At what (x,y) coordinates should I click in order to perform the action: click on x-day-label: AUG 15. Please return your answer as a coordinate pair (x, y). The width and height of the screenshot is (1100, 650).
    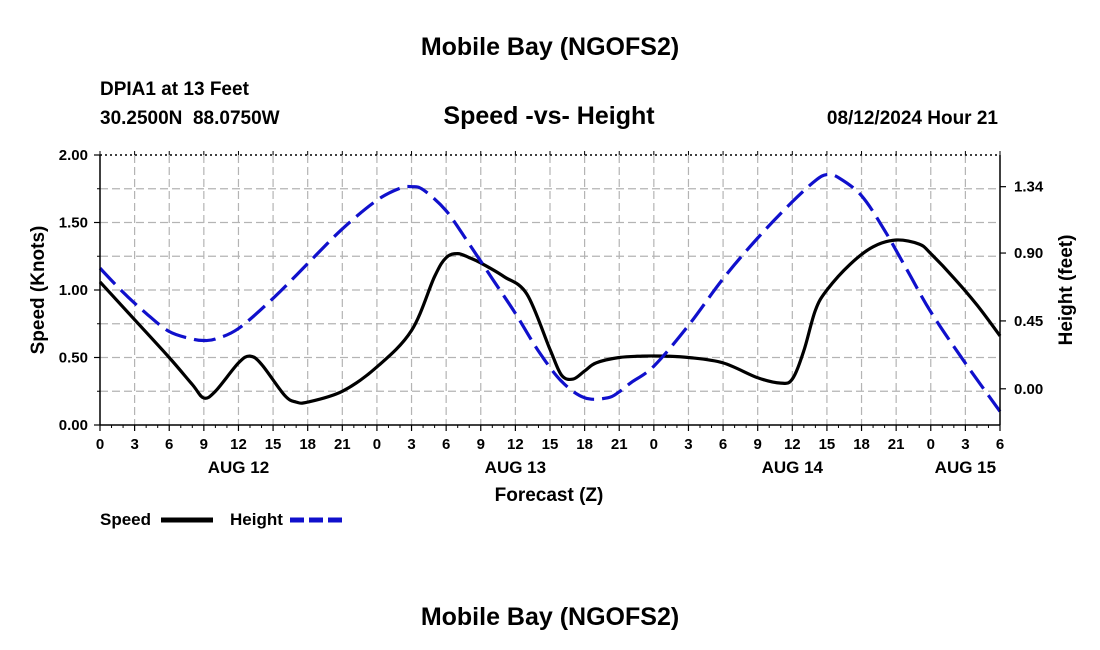
    Looking at the image, I should click on (965, 467).